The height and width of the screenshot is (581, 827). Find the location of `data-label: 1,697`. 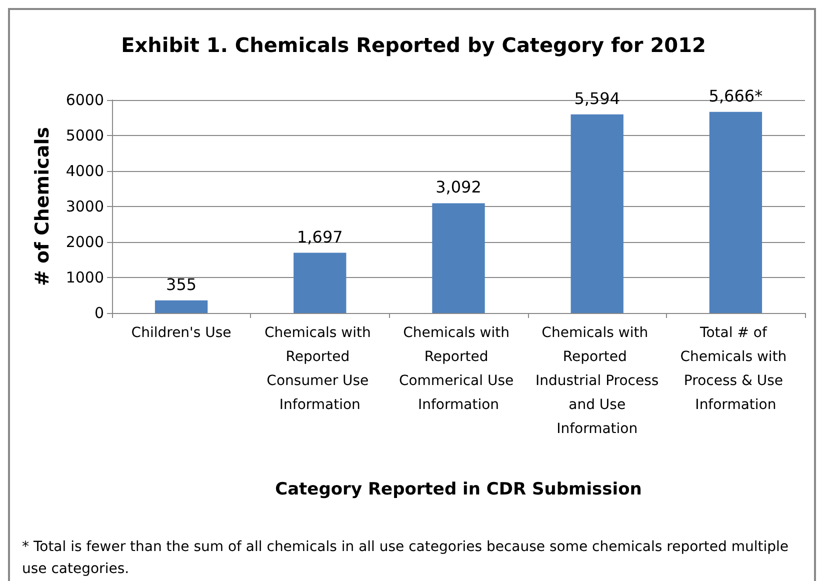

data-label: 1,697 is located at coordinates (319, 236).